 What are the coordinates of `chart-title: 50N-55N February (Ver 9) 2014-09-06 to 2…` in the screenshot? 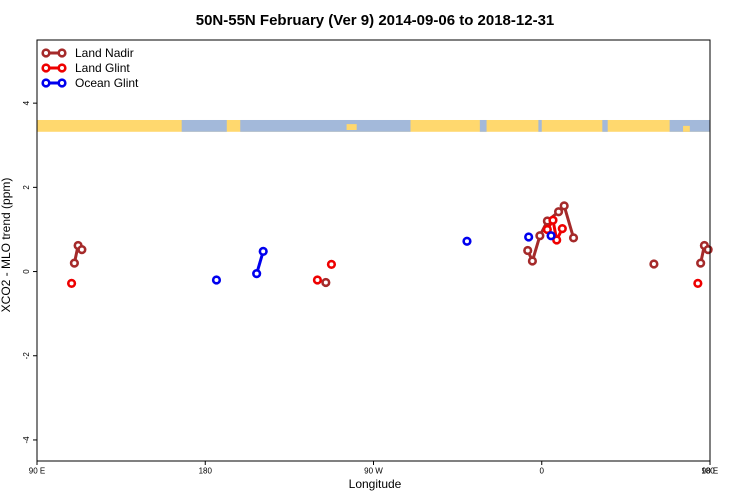 It's located at (375, 20).